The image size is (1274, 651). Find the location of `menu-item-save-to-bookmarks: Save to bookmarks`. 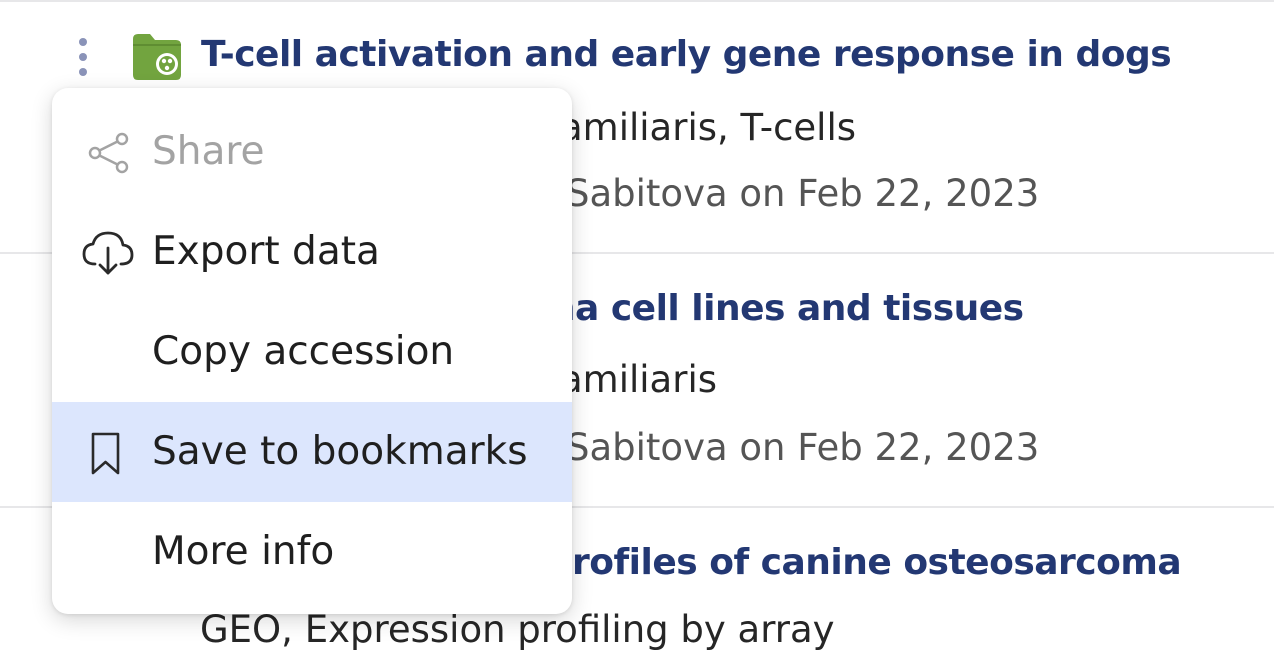

menu-item-save-to-bookmarks: Save to bookmarks is located at coordinates (312, 452).